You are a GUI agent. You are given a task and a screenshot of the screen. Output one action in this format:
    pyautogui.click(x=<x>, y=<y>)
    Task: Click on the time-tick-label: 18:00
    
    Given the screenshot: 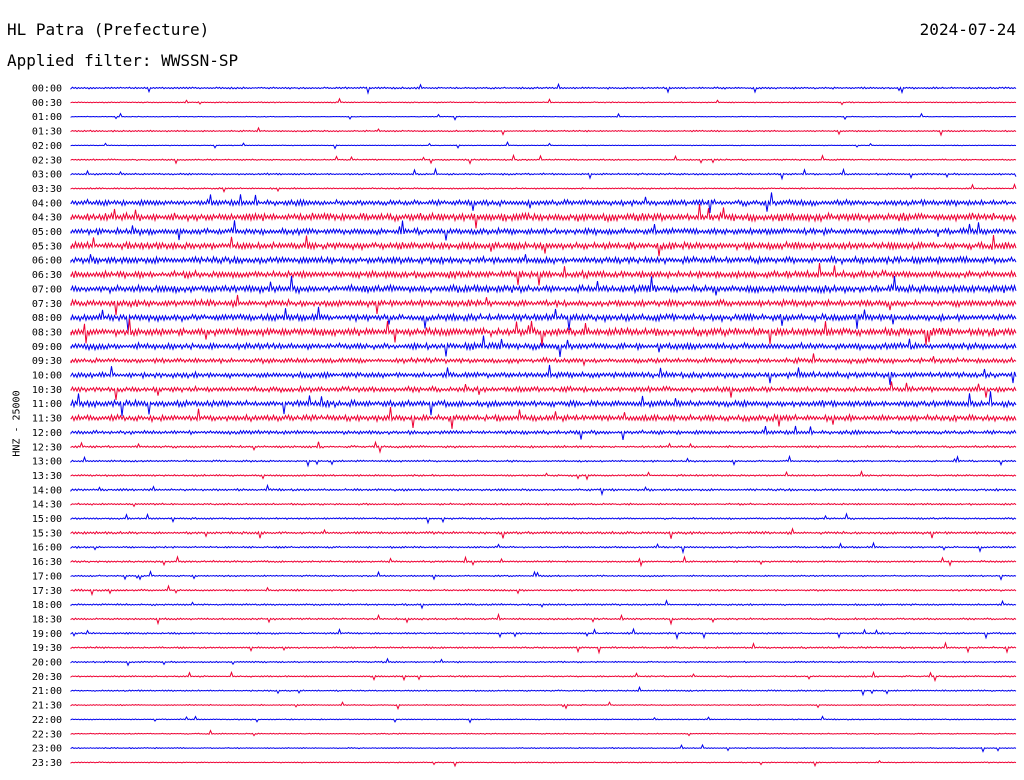 What is the action you would take?
    pyautogui.click(x=47, y=605)
    